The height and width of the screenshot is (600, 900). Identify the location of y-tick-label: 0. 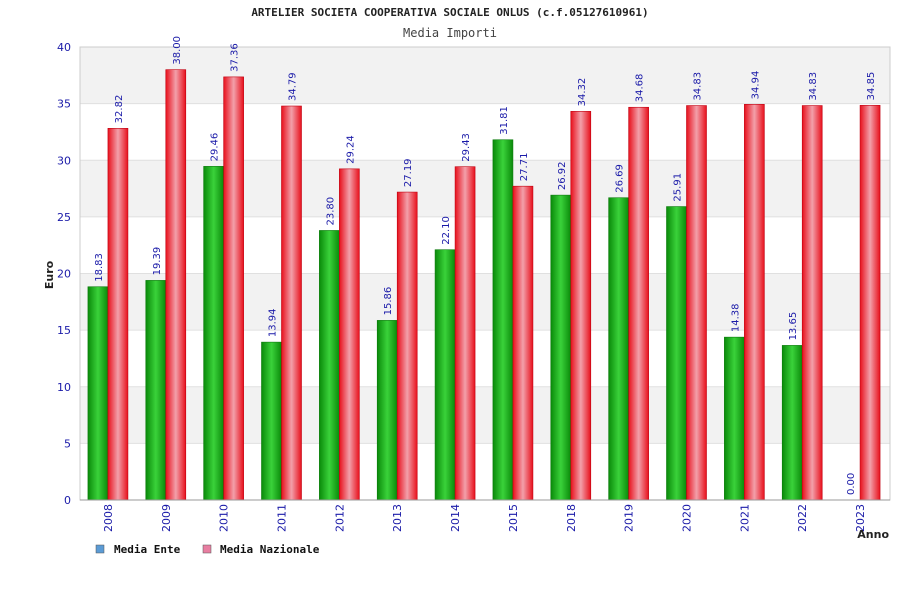
(67, 500).